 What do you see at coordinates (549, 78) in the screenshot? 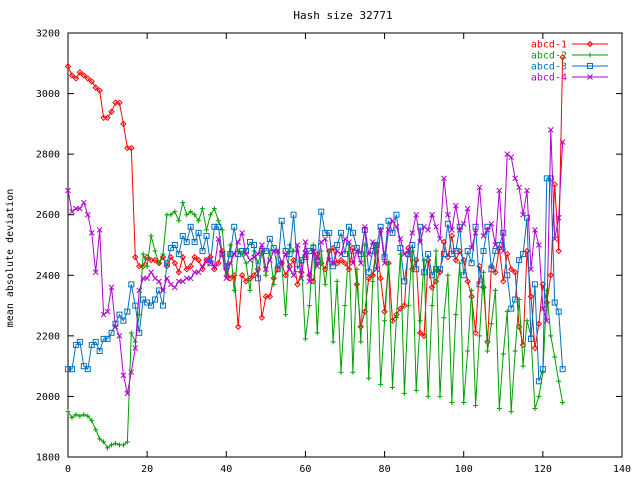
I see `legend-label-abcd-4: abcd-4` at bounding box center [549, 78].